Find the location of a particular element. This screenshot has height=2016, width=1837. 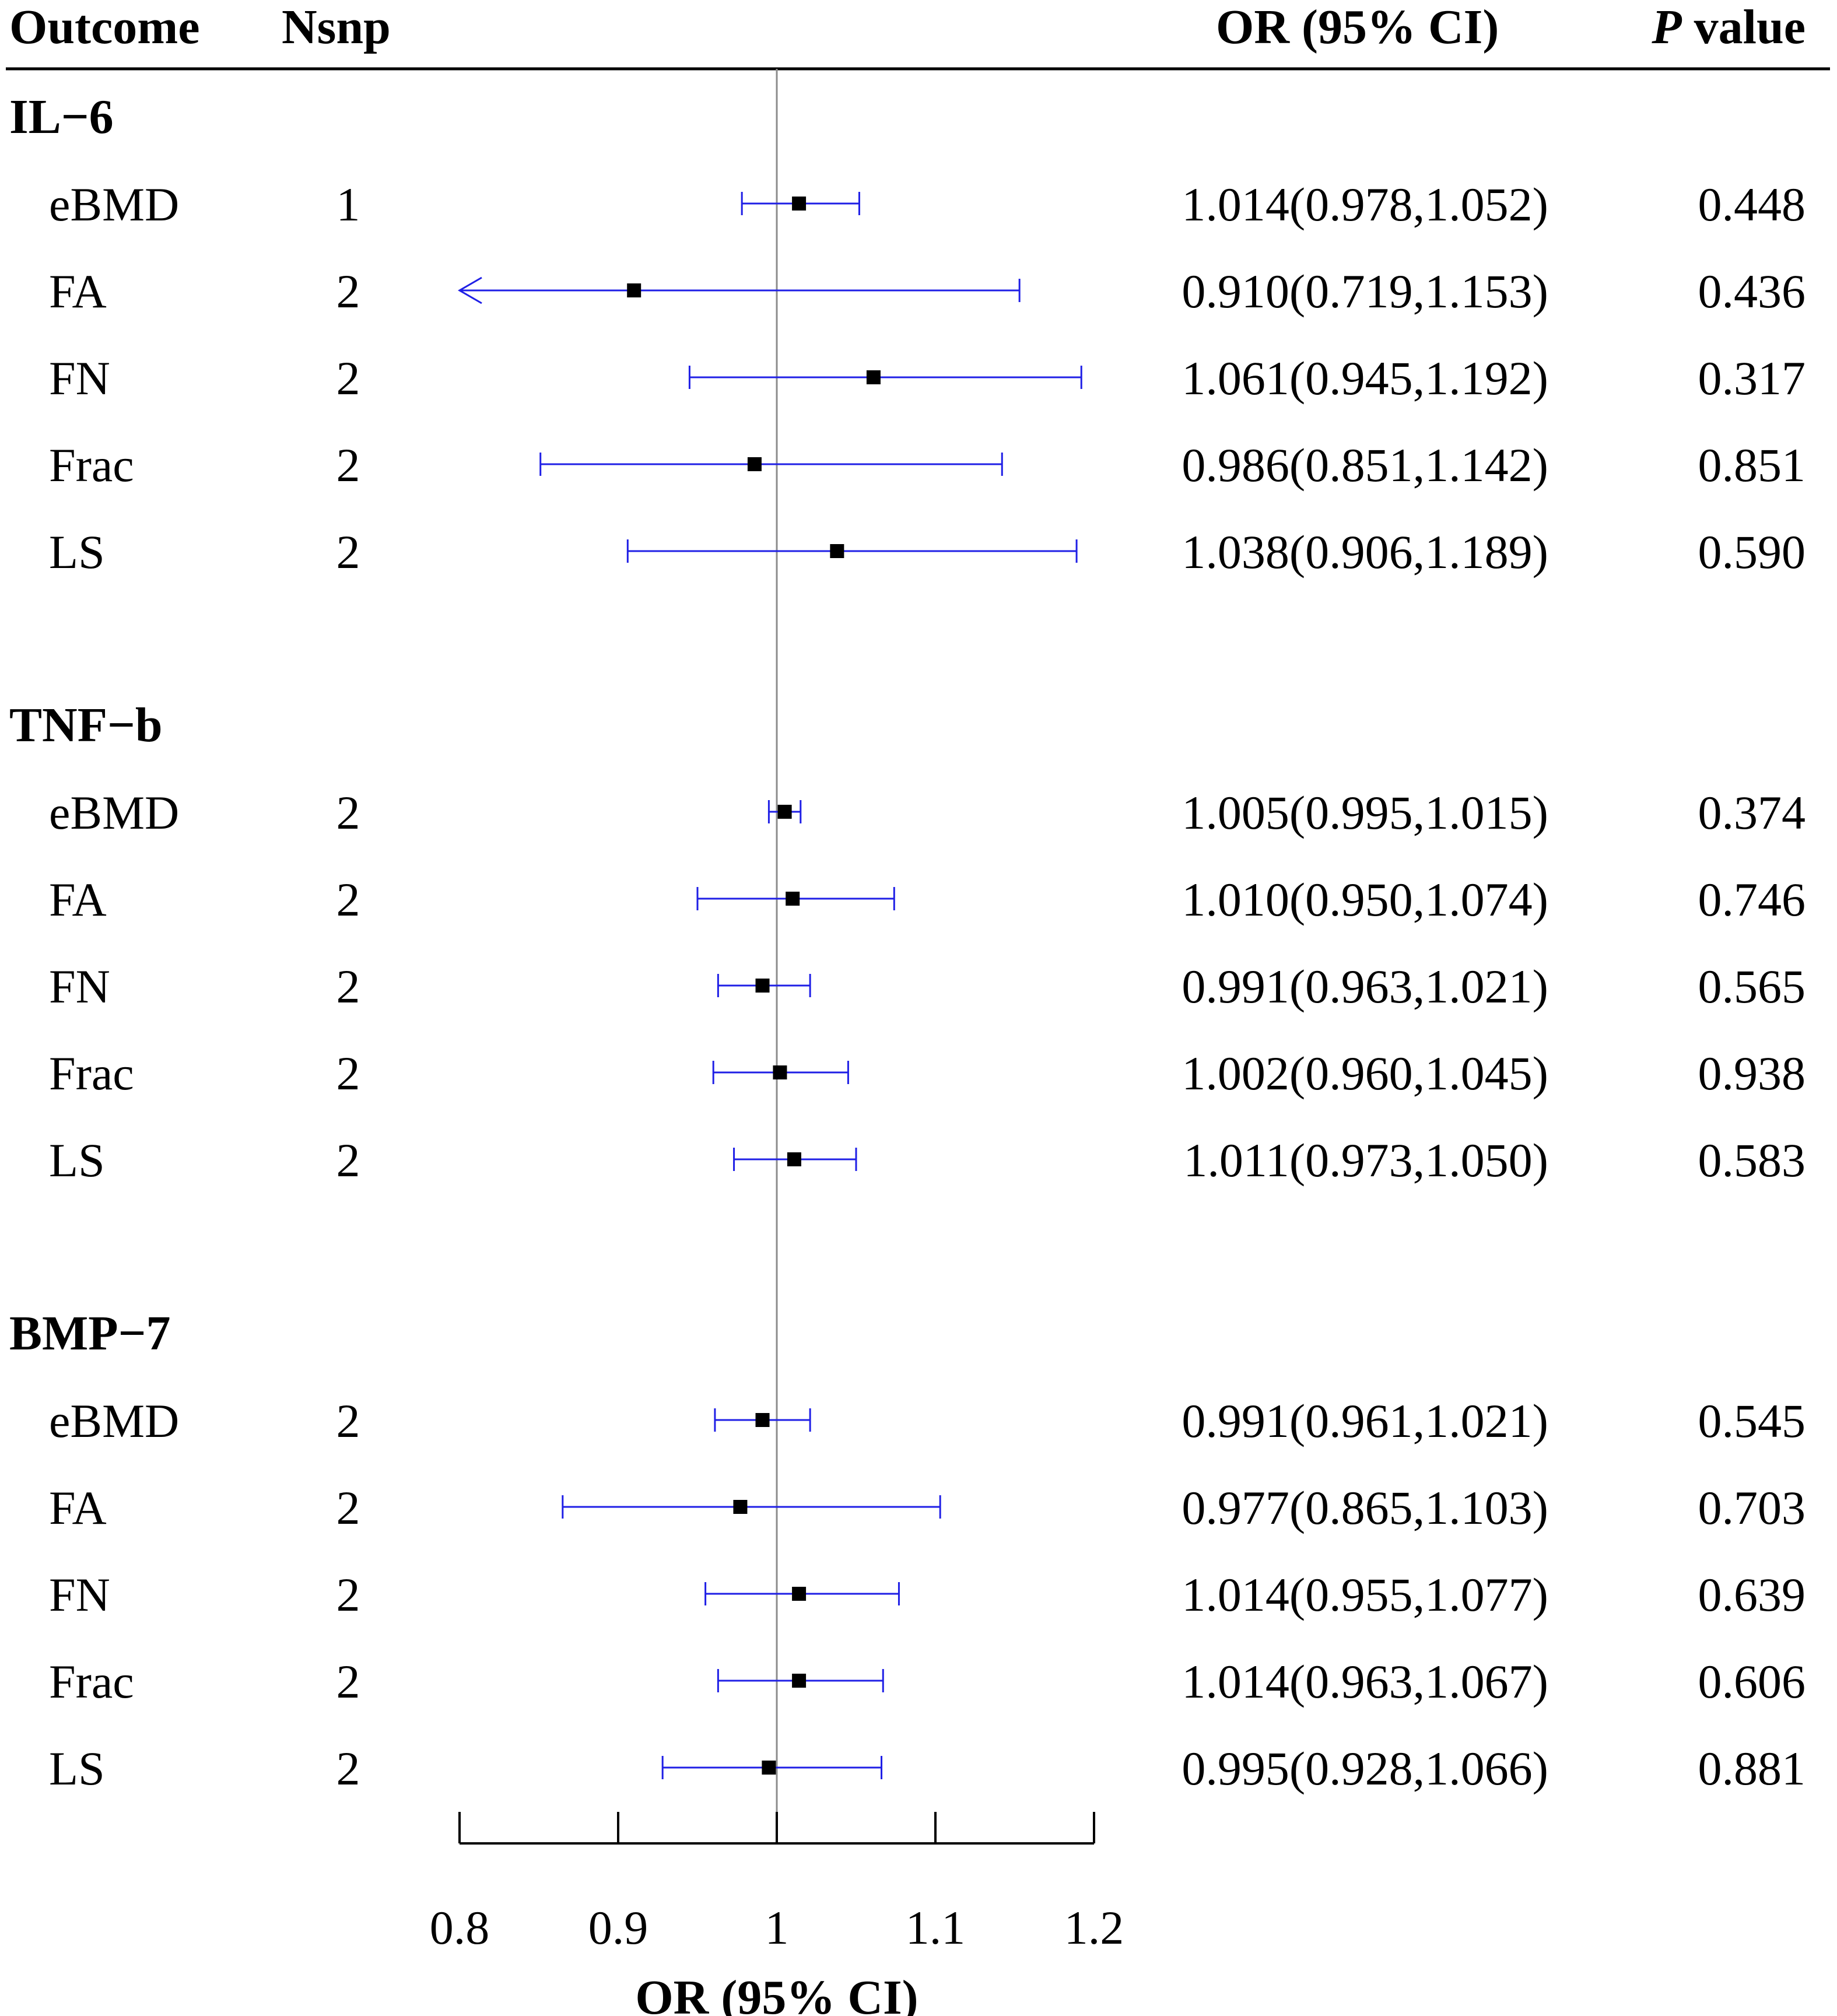

p-value: 0.565 is located at coordinates (1752, 986).